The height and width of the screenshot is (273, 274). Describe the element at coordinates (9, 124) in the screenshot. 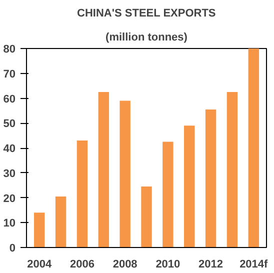

I see `y-tick-label: 50` at that location.